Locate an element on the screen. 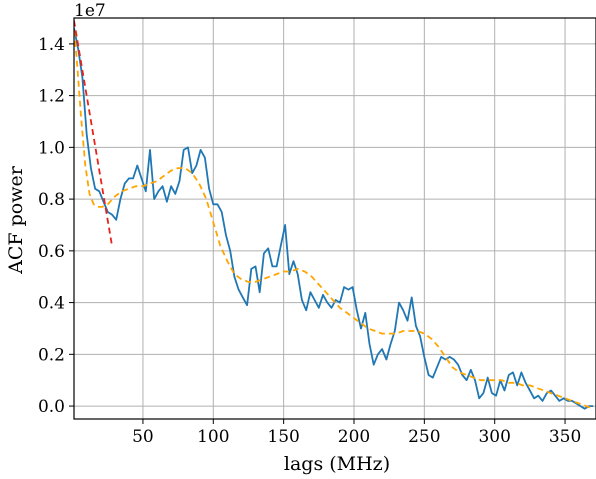 This screenshot has height=479, width=596. x-tick-label: 150 is located at coordinates (283, 437).